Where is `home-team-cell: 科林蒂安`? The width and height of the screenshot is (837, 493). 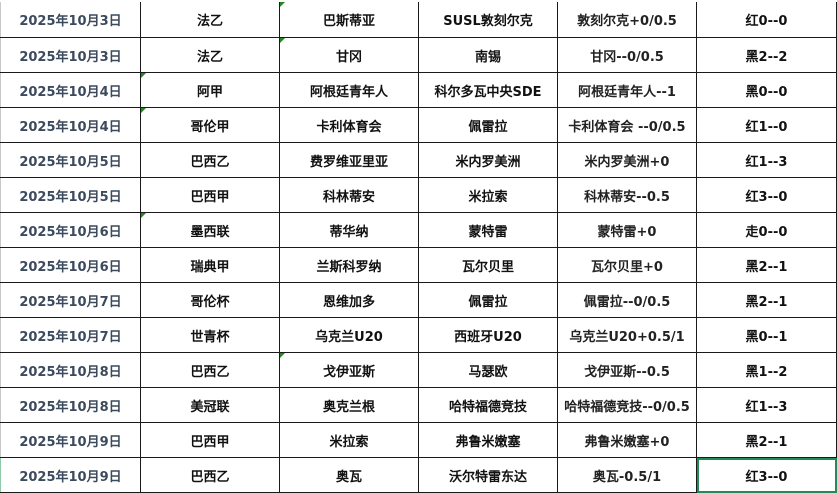 home-team-cell: 科林蒂安 is located at coordinates (349, 195).